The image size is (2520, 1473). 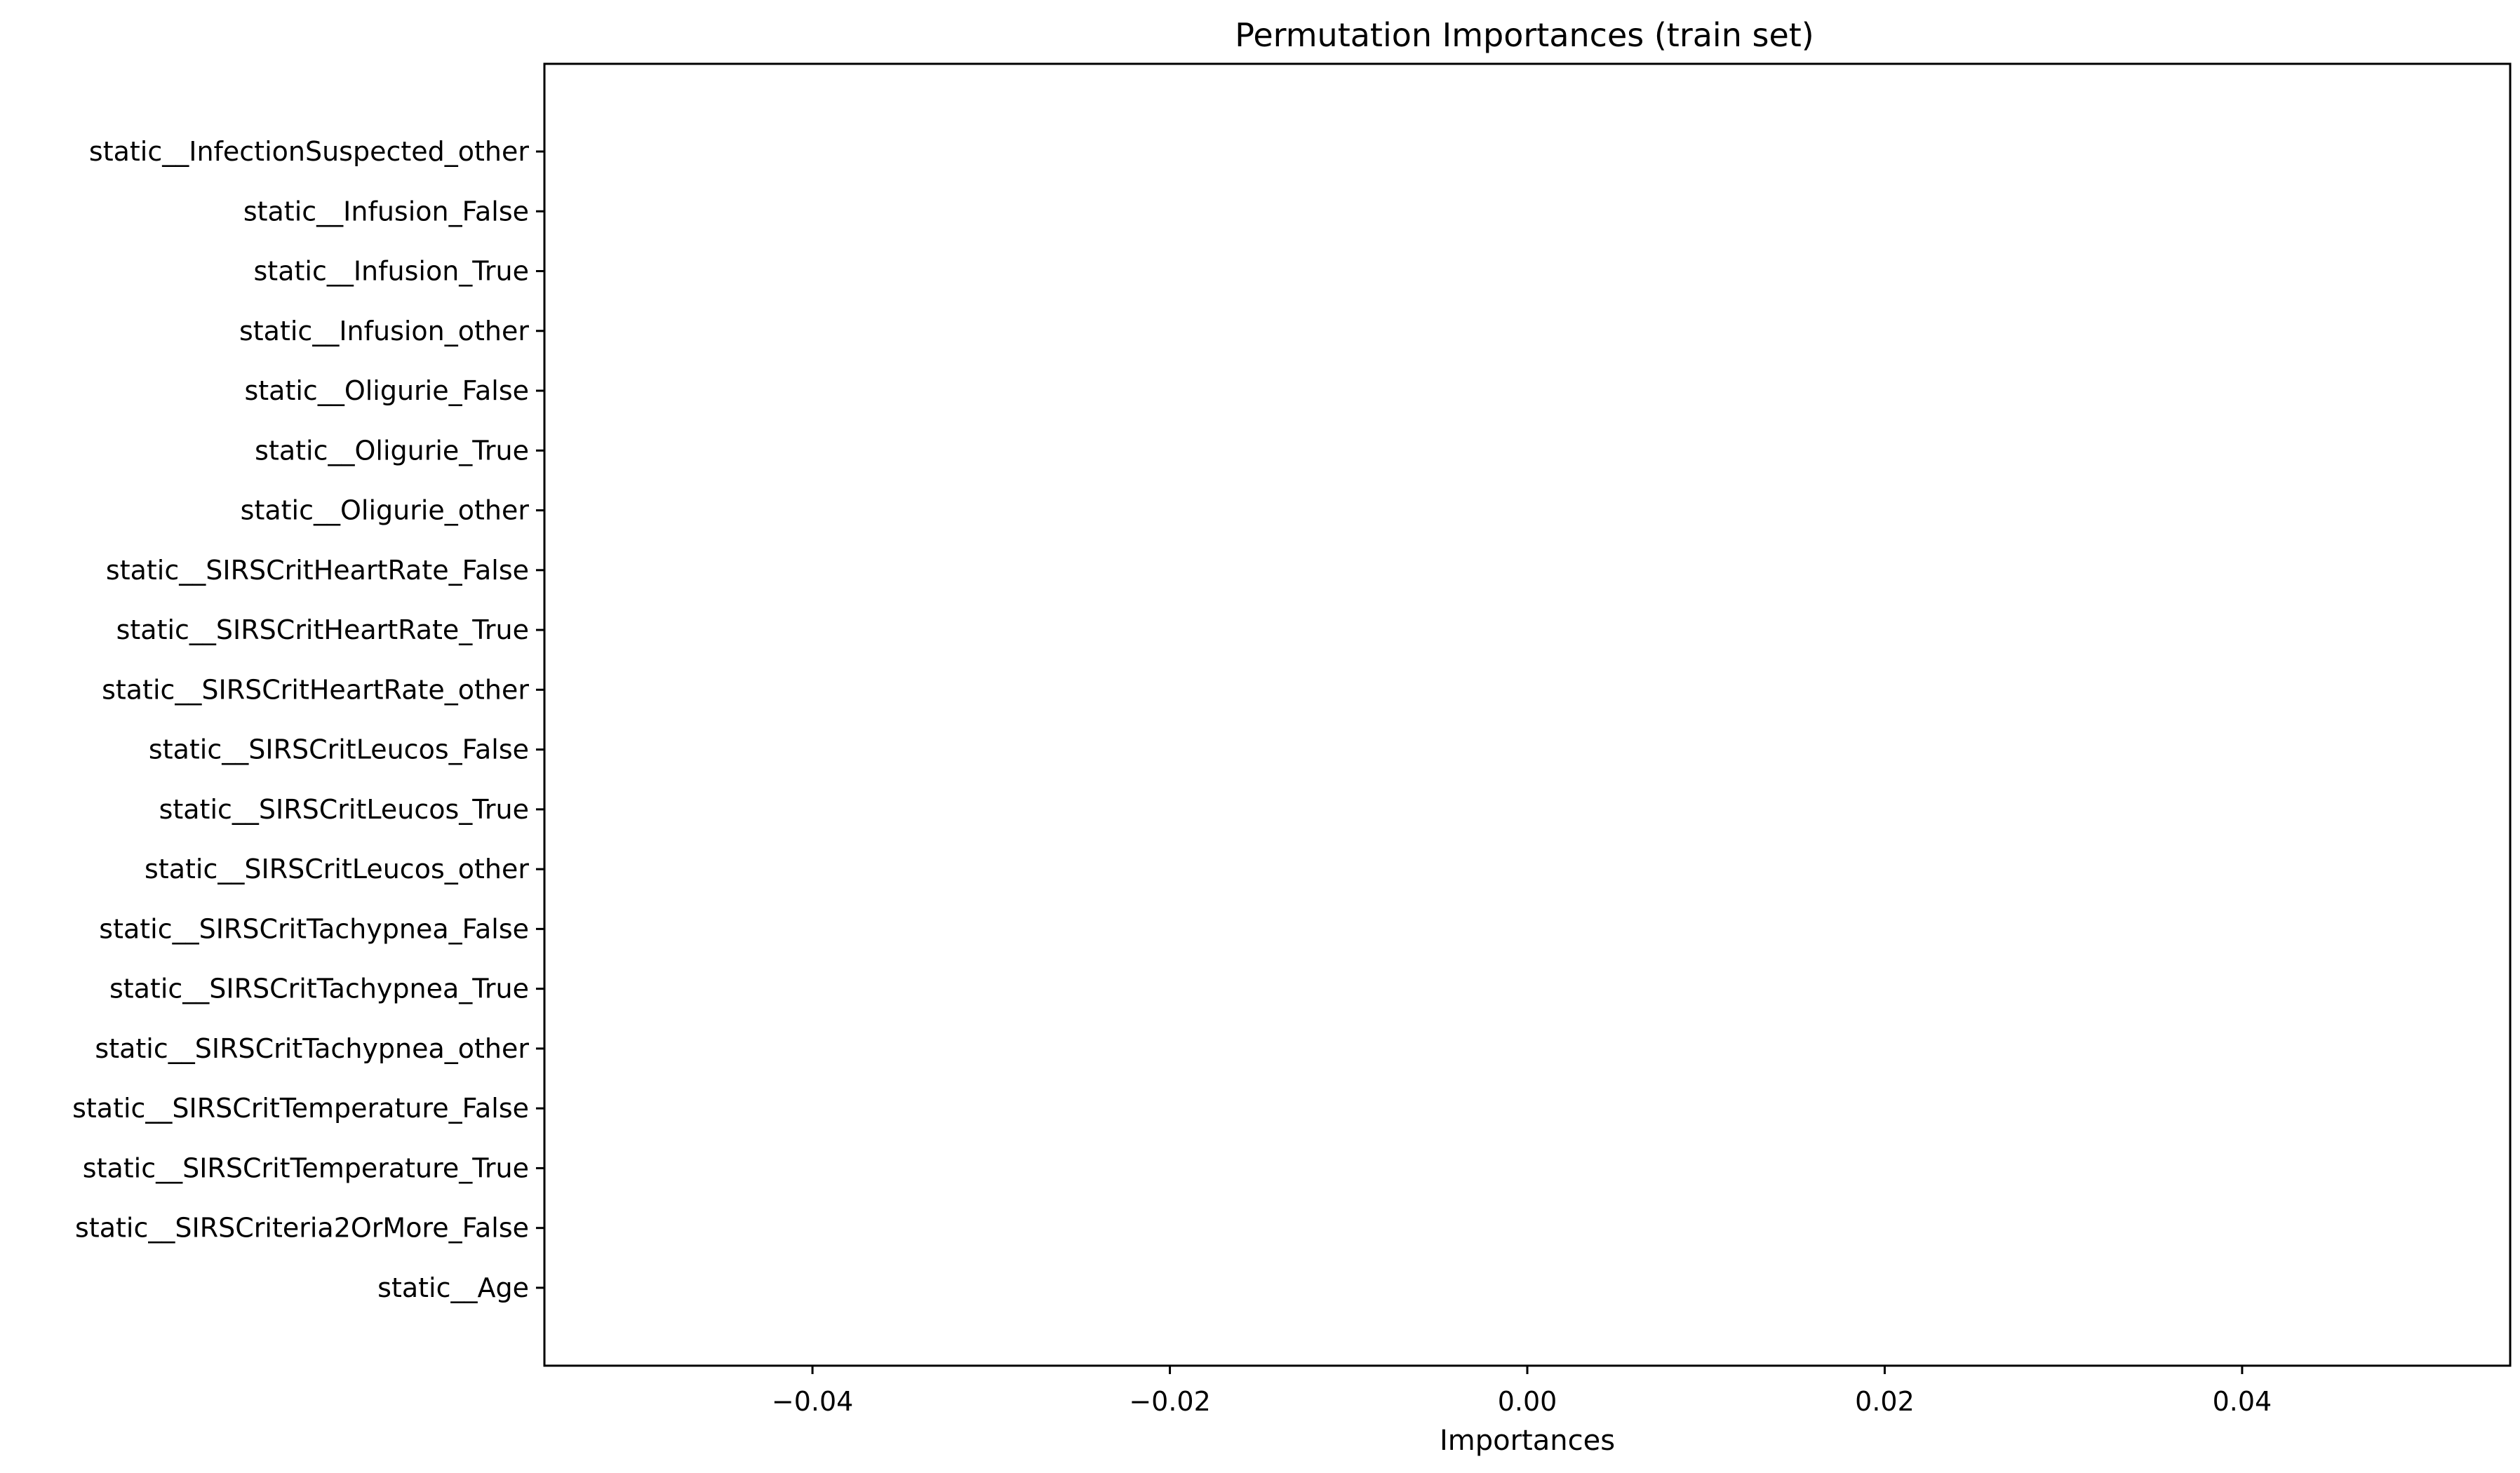 I want to click on y-tick-label: static__SIRSCritHeartRate_False, so click(x=317, y=570).